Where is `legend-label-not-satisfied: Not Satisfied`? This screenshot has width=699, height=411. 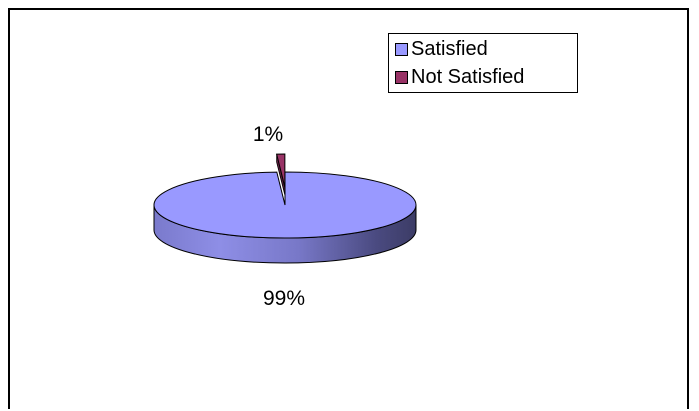
legend-label-not-satisfied: Not Satisfied is located at coordinates (468, 76).